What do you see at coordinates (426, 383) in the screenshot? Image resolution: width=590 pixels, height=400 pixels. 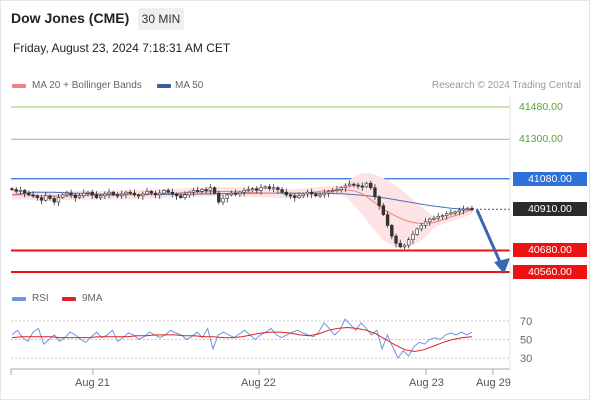 I see `x-tick-label: Aug 23` at bounding box center [426, 383].